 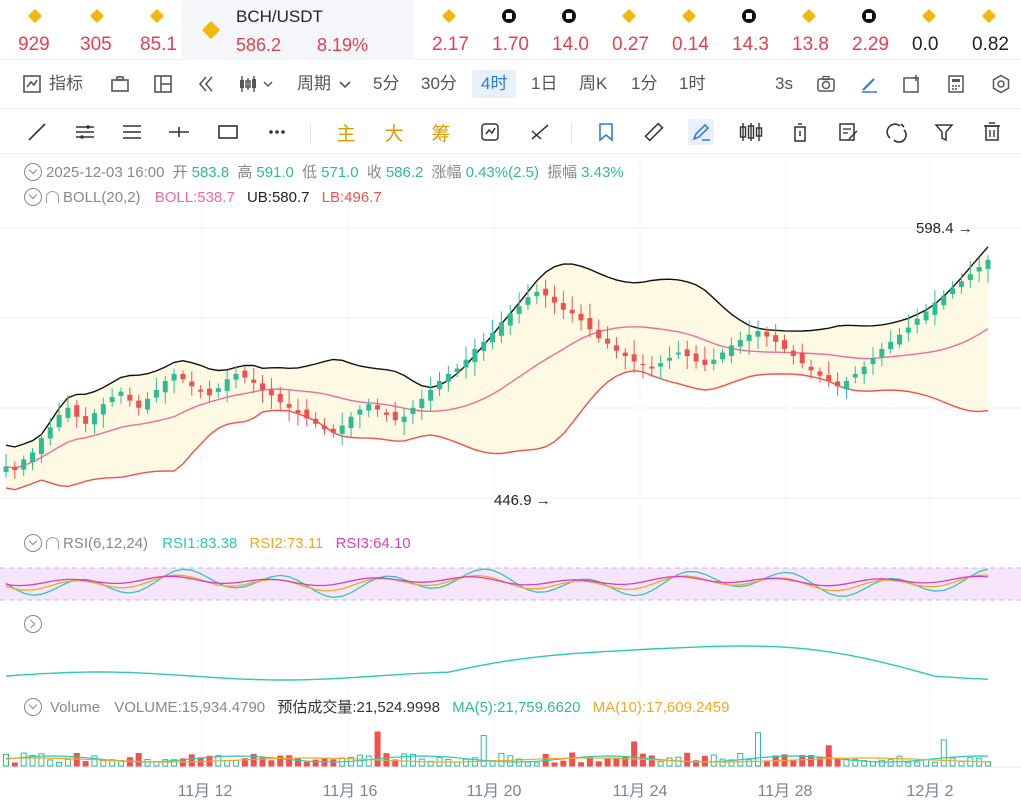 What do you see at coordinates (692, 83) in the screenshot?
I see `period-1h: 1时` at bounding box center [692, 83].